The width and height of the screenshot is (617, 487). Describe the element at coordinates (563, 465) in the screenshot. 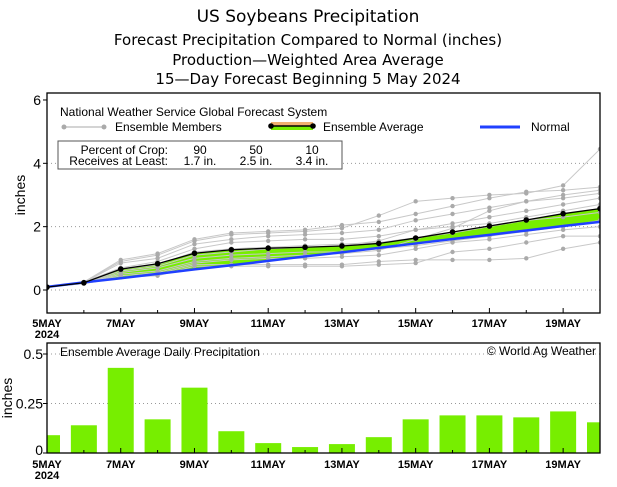

I see `x-tick-label: 19MAY` at that location.